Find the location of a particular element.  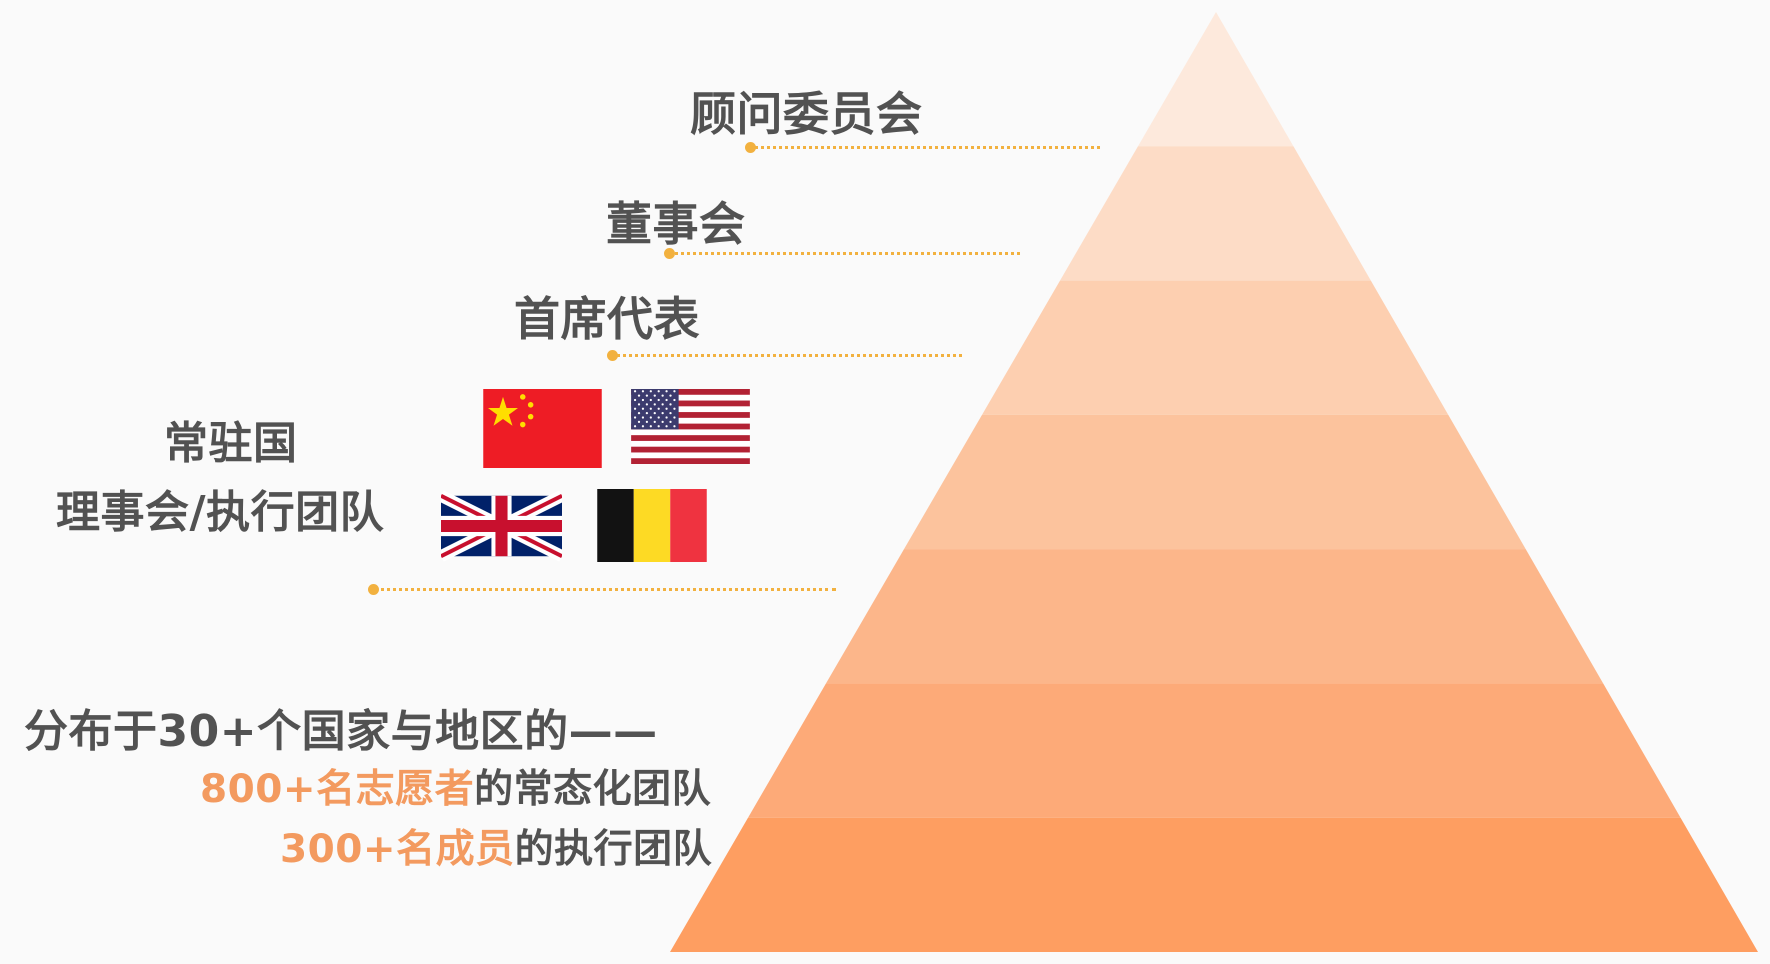

usa-flag is located at coordinates (690, 426).